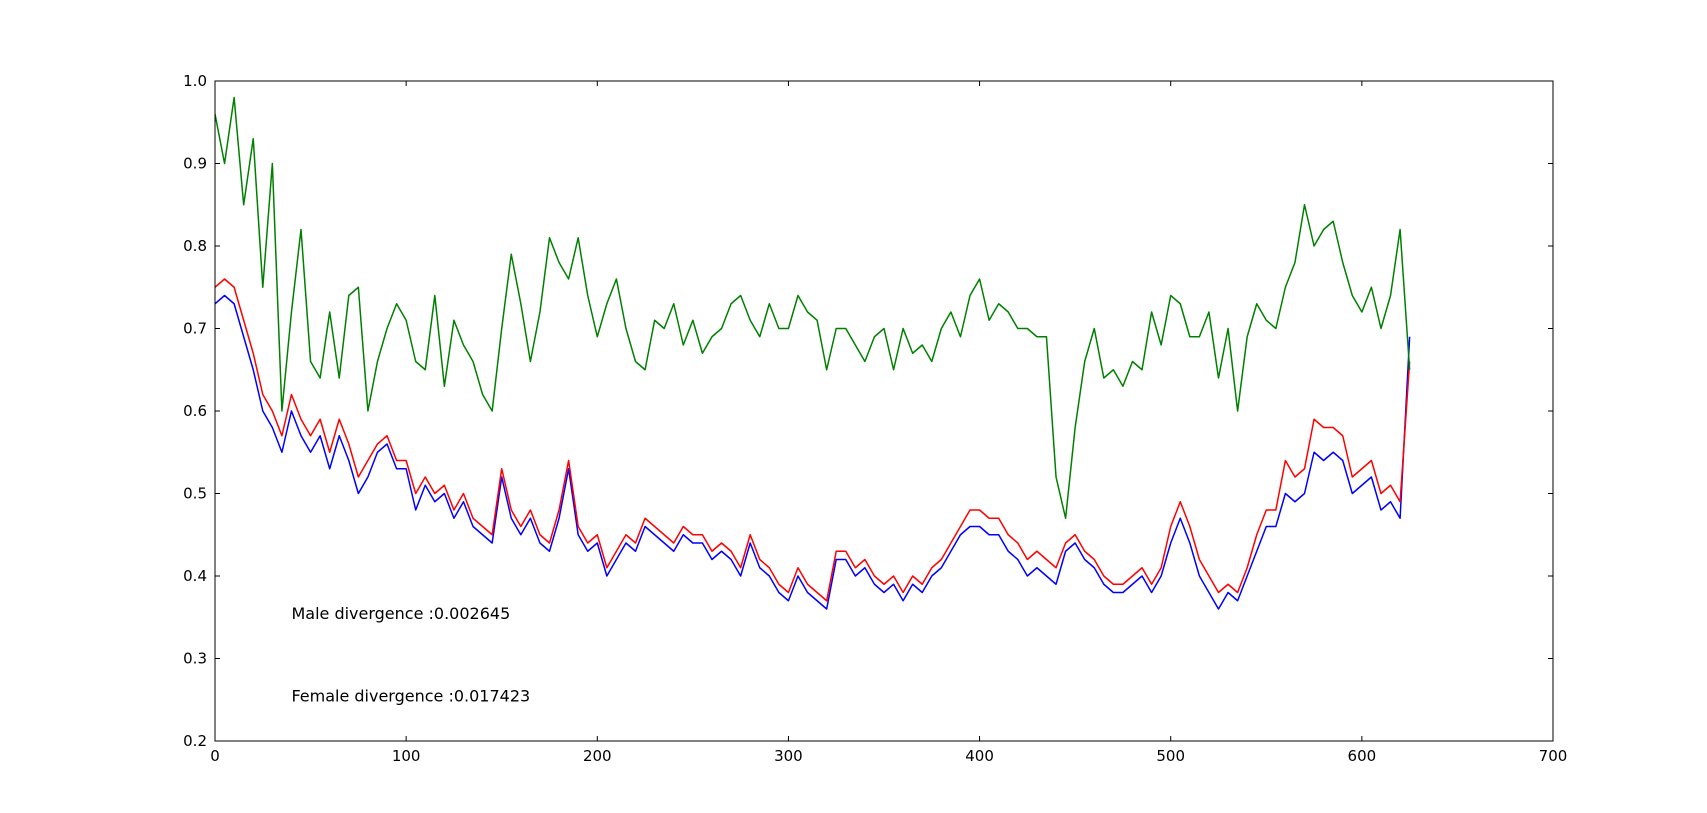  Describe the element at coordinates (1553, 756) in the screenshot. I see `x-tick-label: 700` at that location.